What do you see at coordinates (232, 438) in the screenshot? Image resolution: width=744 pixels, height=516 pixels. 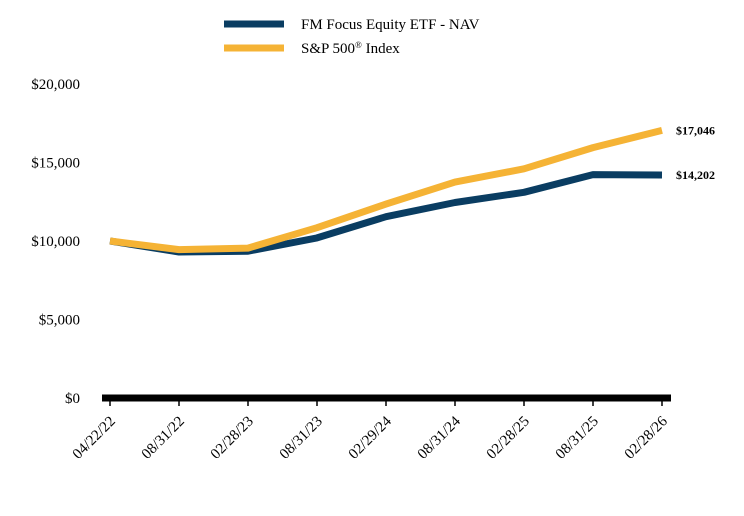 I see `x-tick-label: 02/28/23` at bounding box center [232, 438].